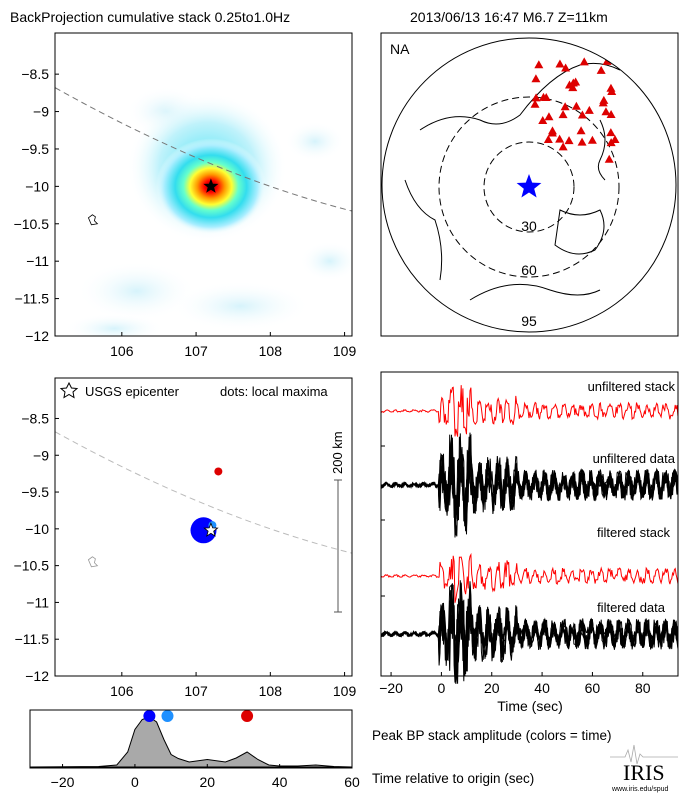 The height and width of the screenshot is (793, 686). I want to click on x-tick-label: 60, so click(352, 782).